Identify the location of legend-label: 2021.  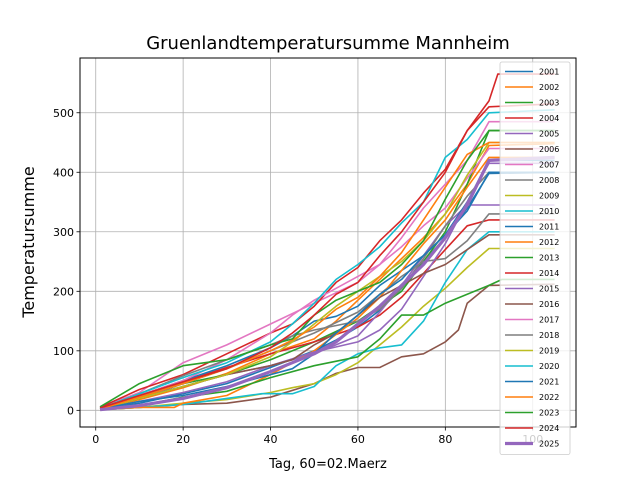
(549, 382).